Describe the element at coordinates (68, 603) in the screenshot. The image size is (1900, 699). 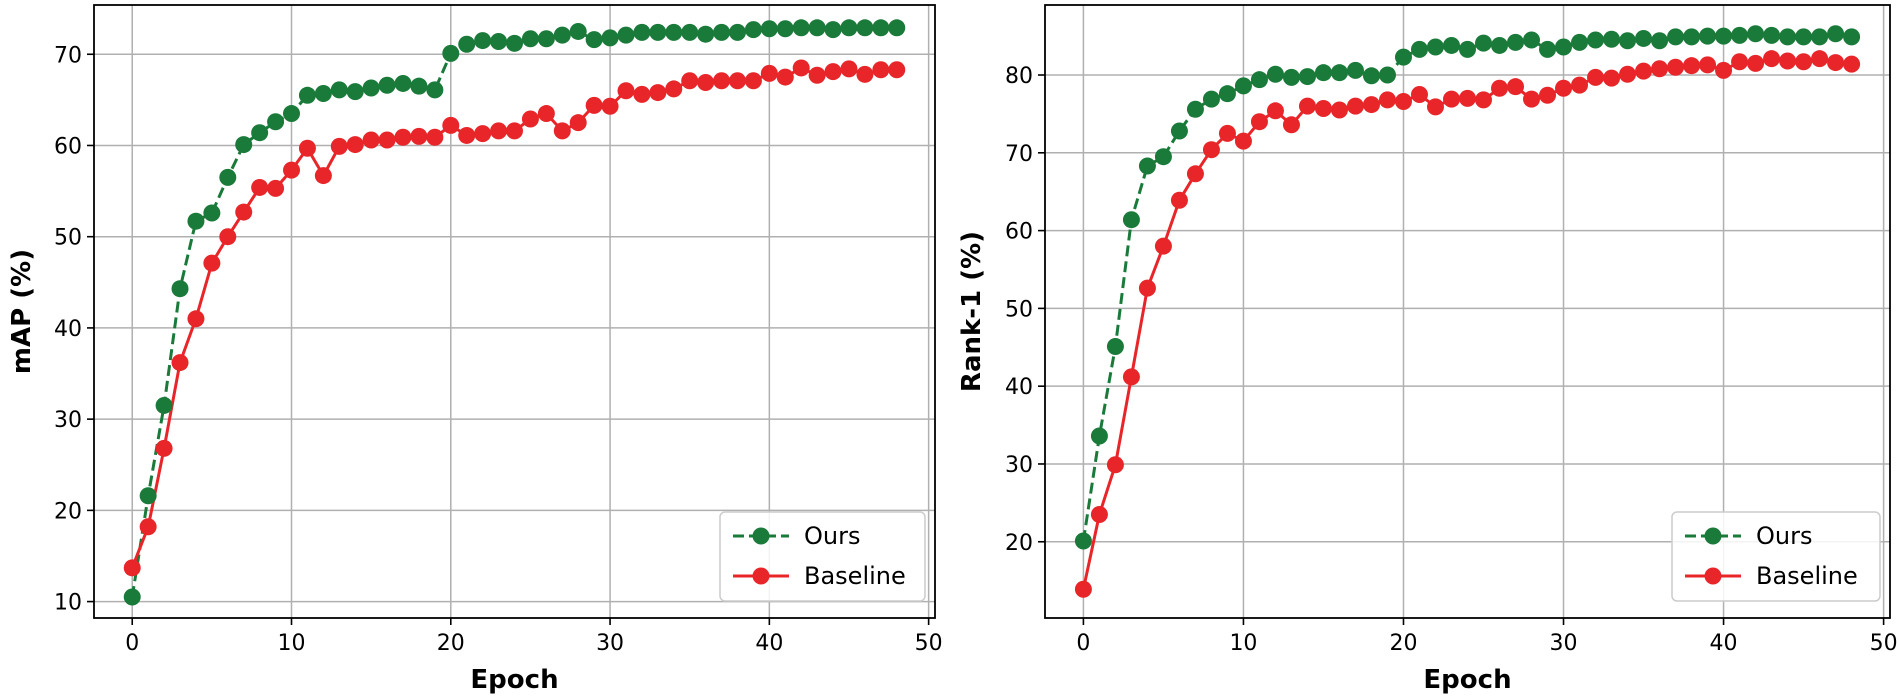
I see `y-tick-label: 10` at that location.